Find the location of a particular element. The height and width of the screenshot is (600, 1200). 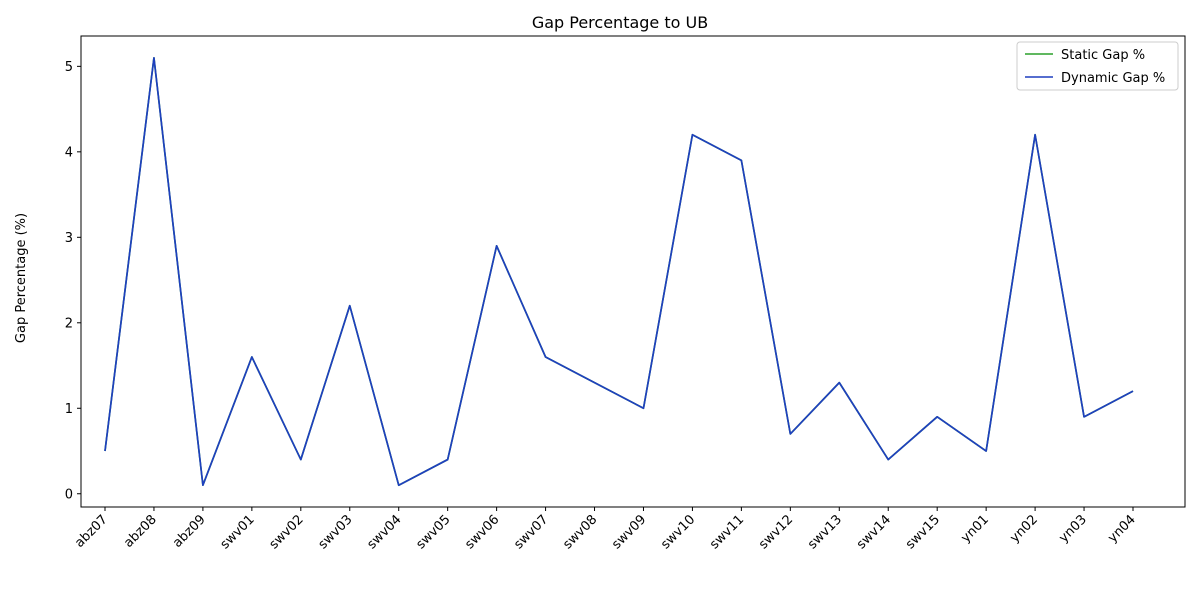

legend-label-static: Static Gap % is located at coordinates (1103, 55).